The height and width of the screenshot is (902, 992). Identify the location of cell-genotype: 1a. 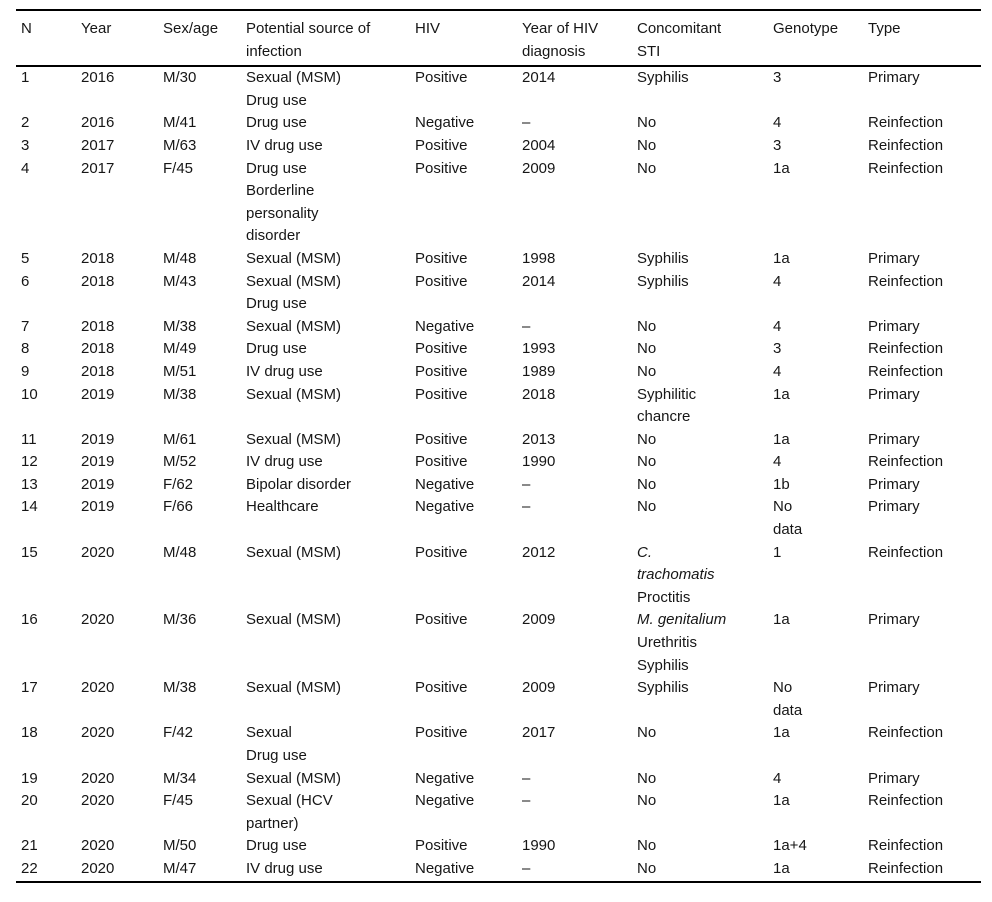
(820, 440).